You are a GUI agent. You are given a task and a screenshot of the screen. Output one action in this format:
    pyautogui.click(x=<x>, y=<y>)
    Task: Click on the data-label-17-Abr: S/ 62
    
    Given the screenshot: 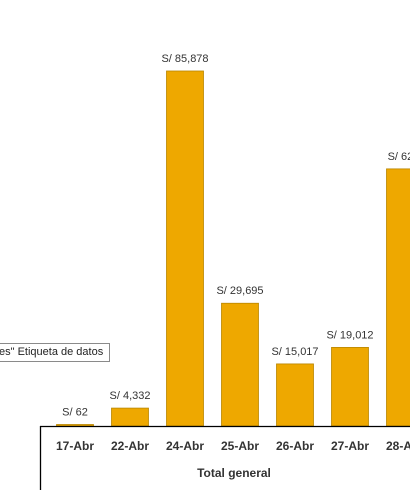 What is the action you would take?
    pyautogui.click(x=75, y=413)
    